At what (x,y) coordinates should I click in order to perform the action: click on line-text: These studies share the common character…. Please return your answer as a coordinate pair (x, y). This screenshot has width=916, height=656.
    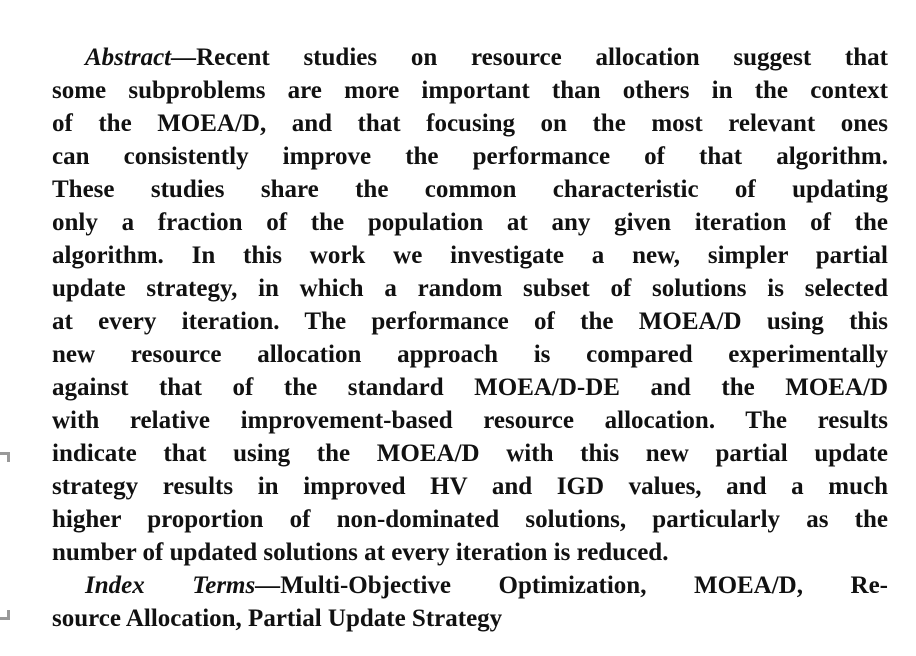
    Looking at the image, I should click on (470, 189).